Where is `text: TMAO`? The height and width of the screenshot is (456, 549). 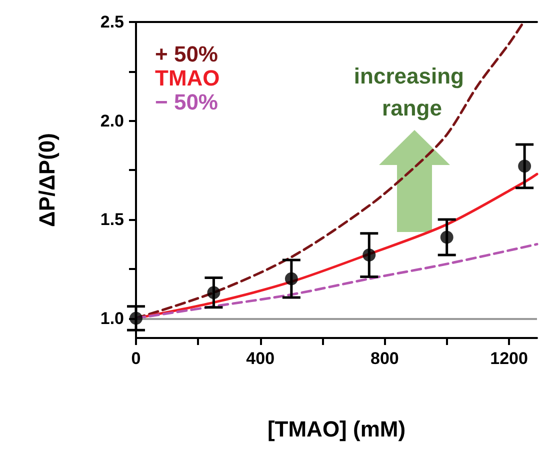 text: TMAO is located at coordinates (187, 78).